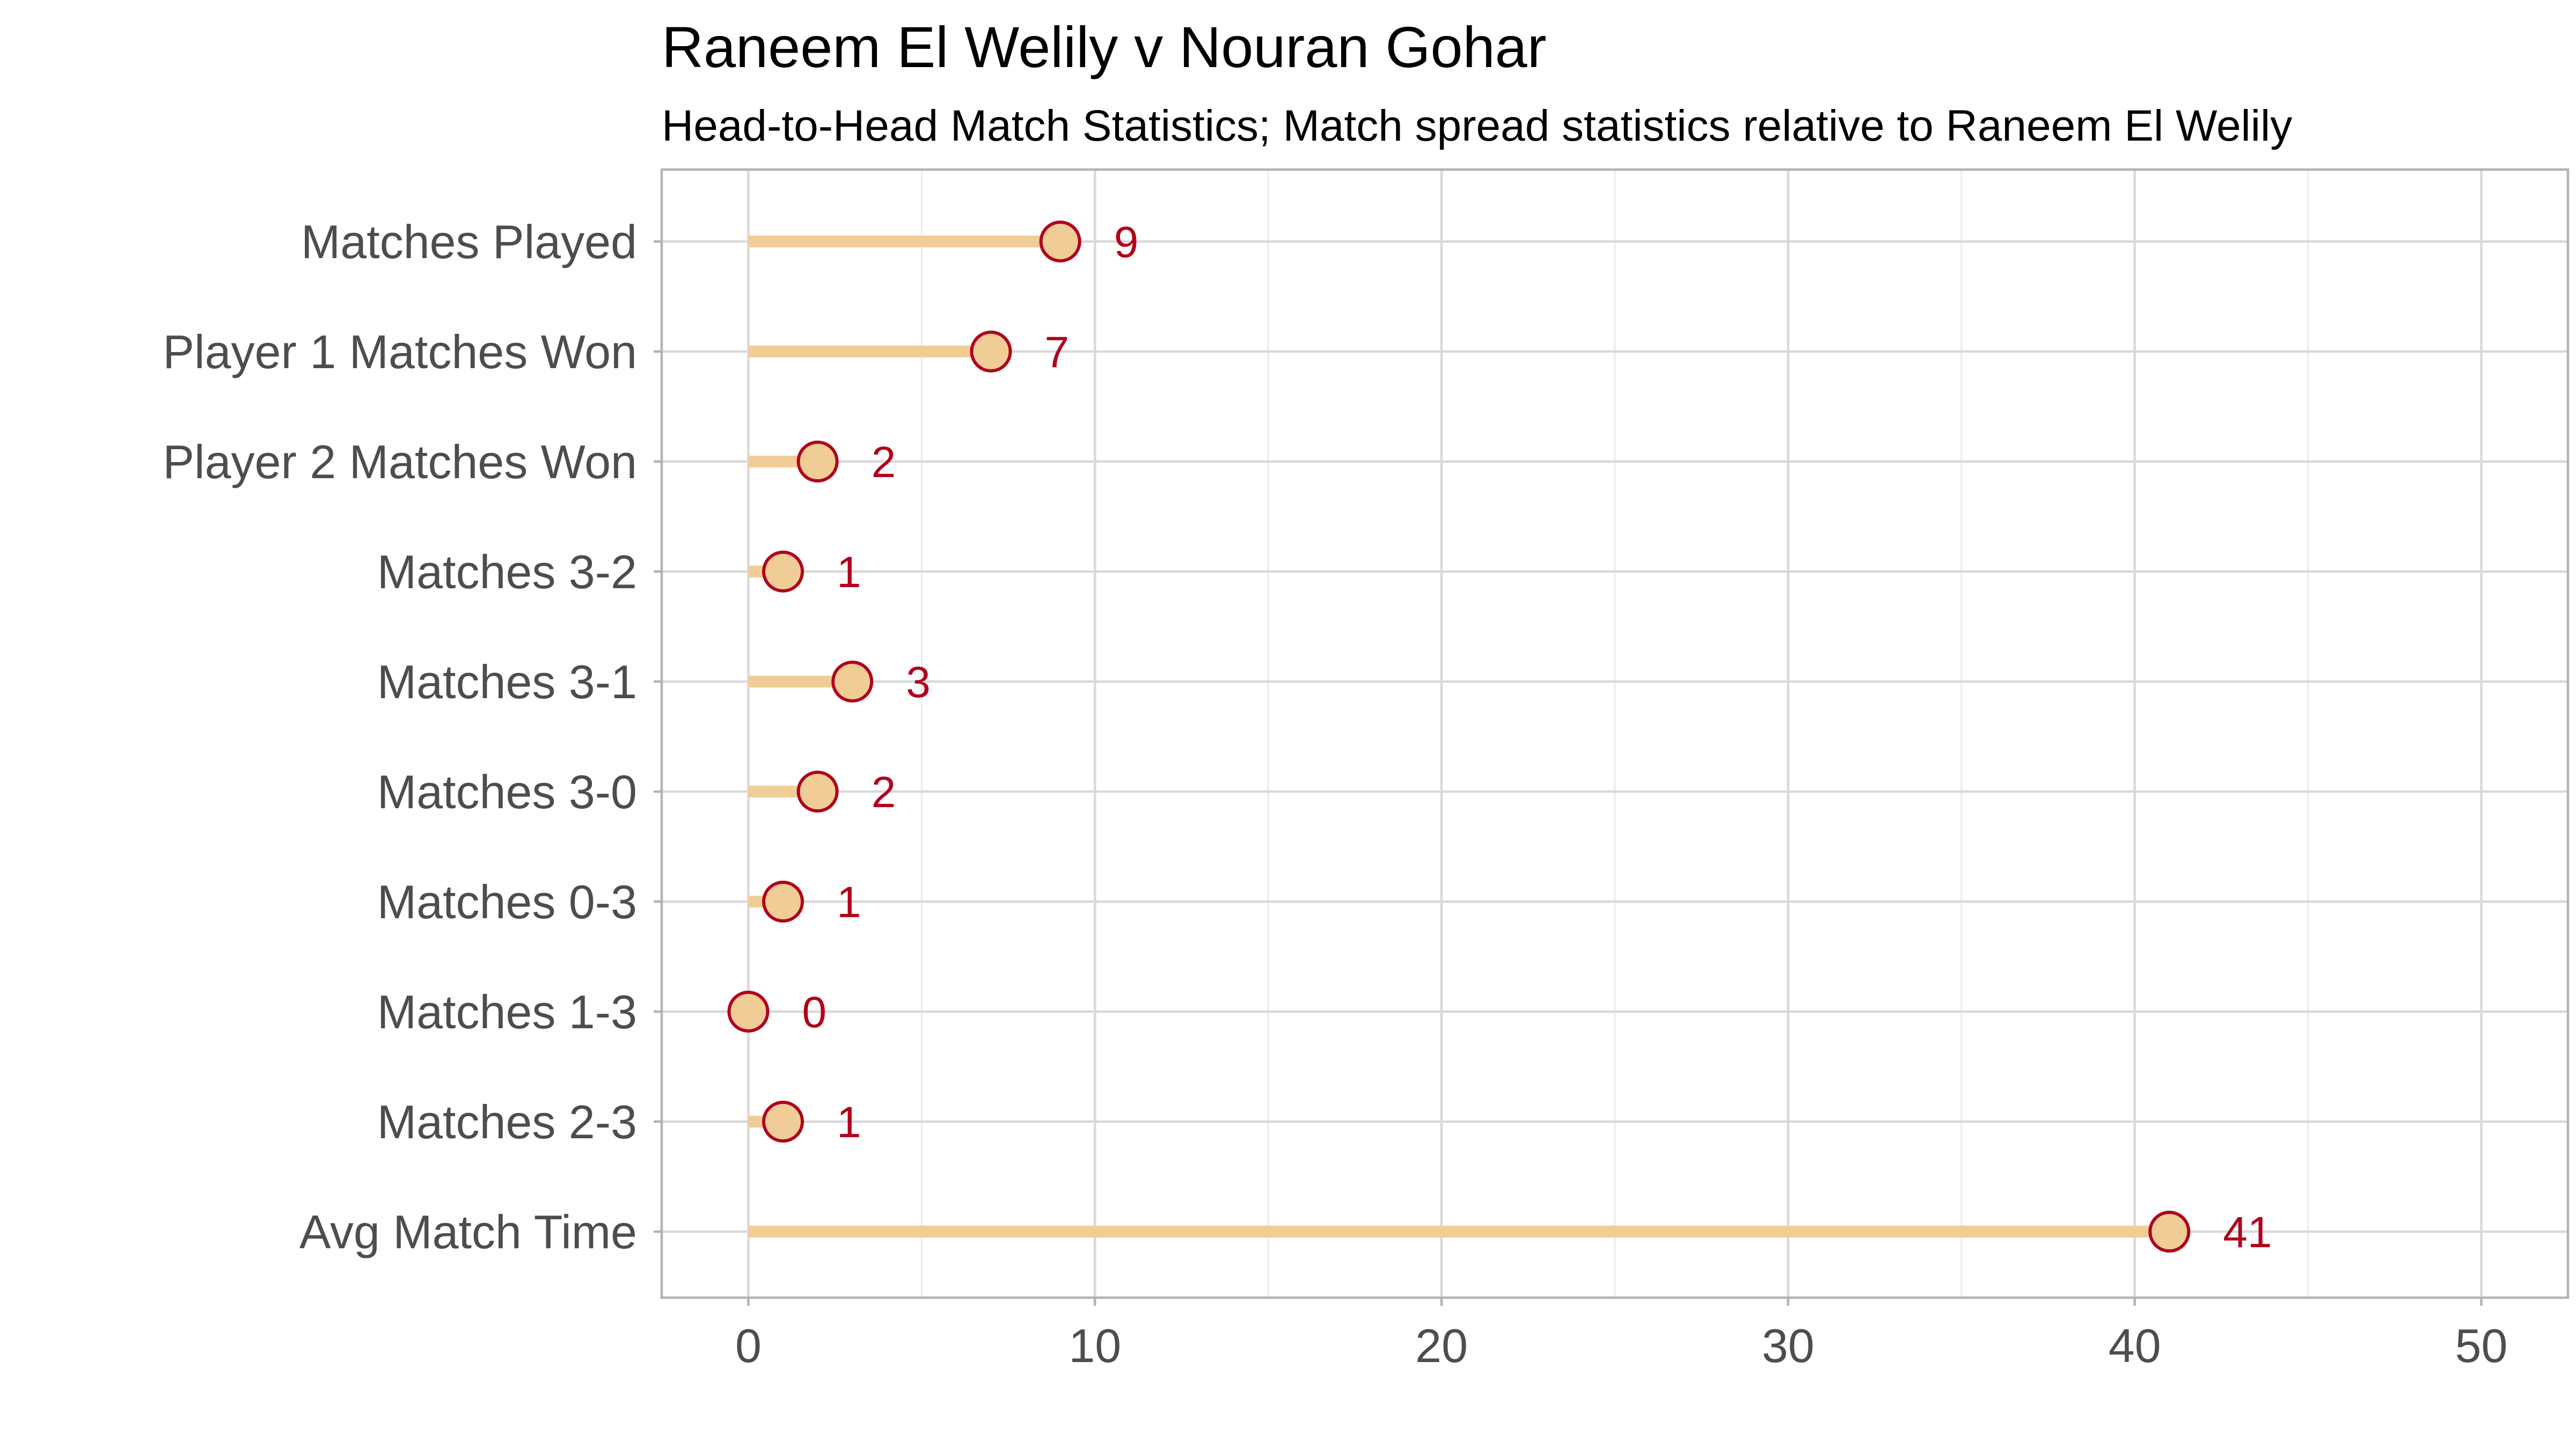 This screenshot has height=1449, width=2576. What do you see at coordinates (1104, 46) in the screenshot?
I see `chart-title: Raneem El Welily v Nouran Gohar` at bounding box center [1104, 46].